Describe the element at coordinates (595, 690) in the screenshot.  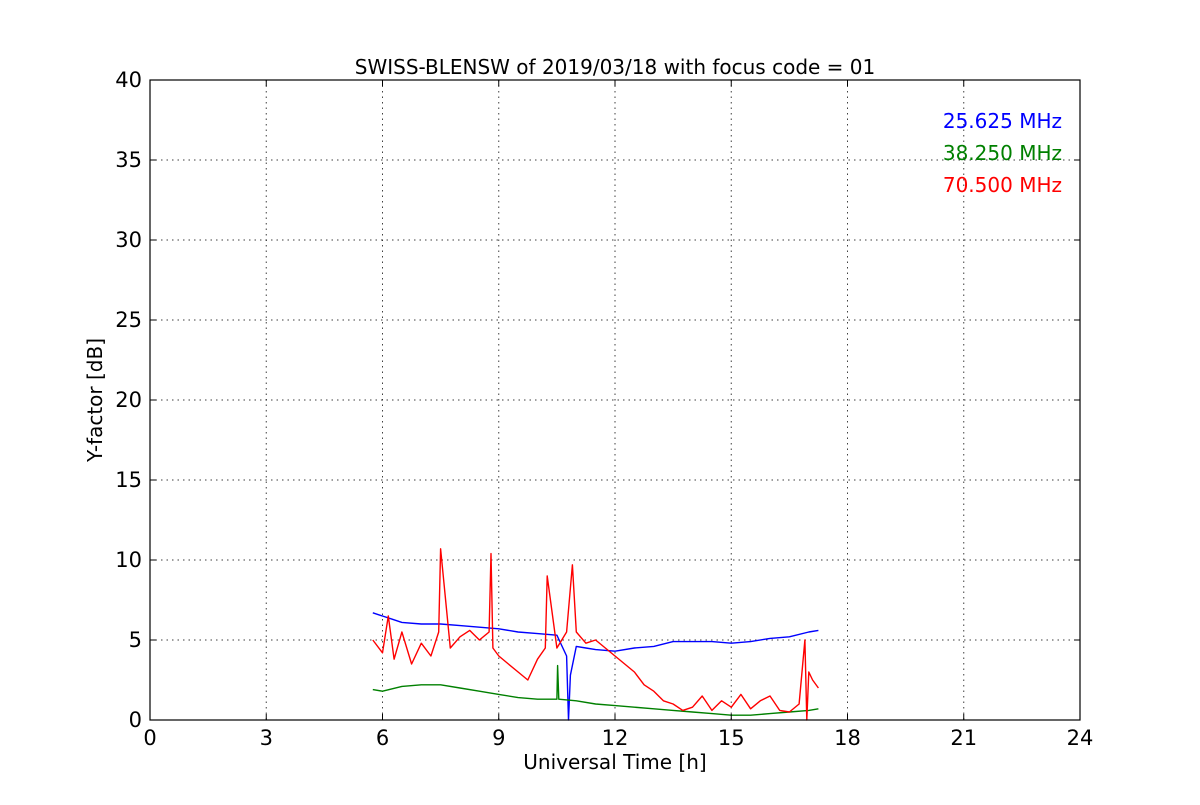
I see `series-line-38-250-mhz` at that location.